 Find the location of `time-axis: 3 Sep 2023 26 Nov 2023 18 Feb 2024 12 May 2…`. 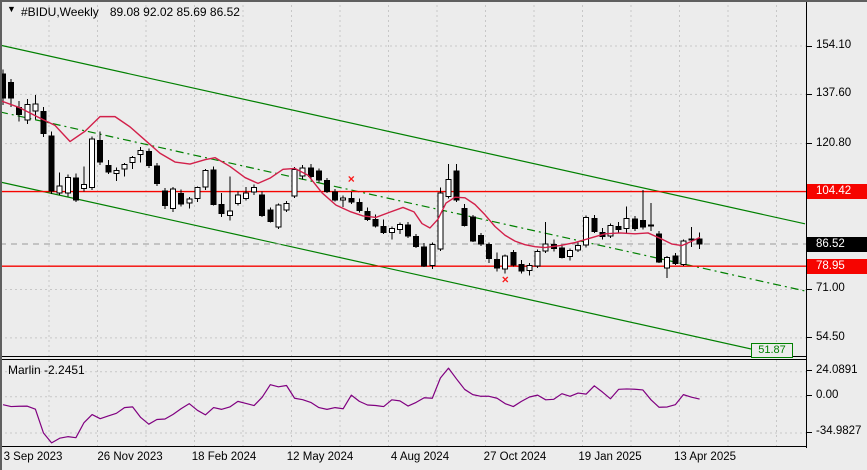

time-axis: 3 Sep 2023 26 Nov 2023 18 Feb 2024 12 May 2… is located at coordinates (433, 459).